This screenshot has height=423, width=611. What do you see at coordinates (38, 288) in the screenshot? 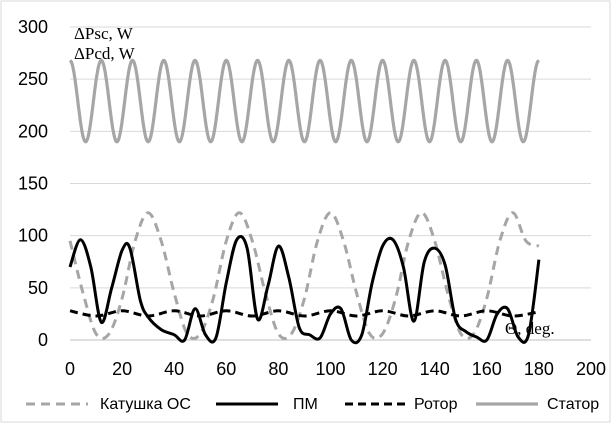
I see `y-tick-label: 50` at bounding box center [38, 288].